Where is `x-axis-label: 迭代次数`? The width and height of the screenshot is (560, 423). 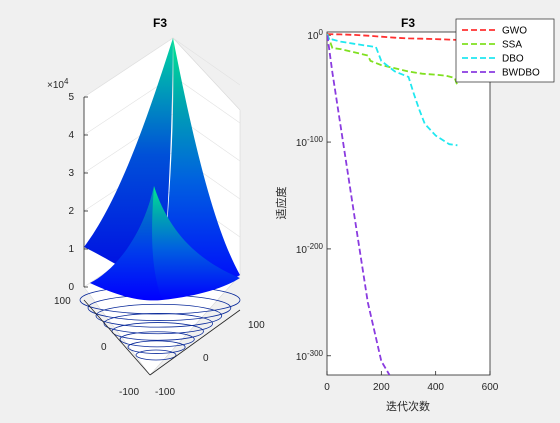
x-axis-label: 迭代次数 is located at coordinates (408, 406).